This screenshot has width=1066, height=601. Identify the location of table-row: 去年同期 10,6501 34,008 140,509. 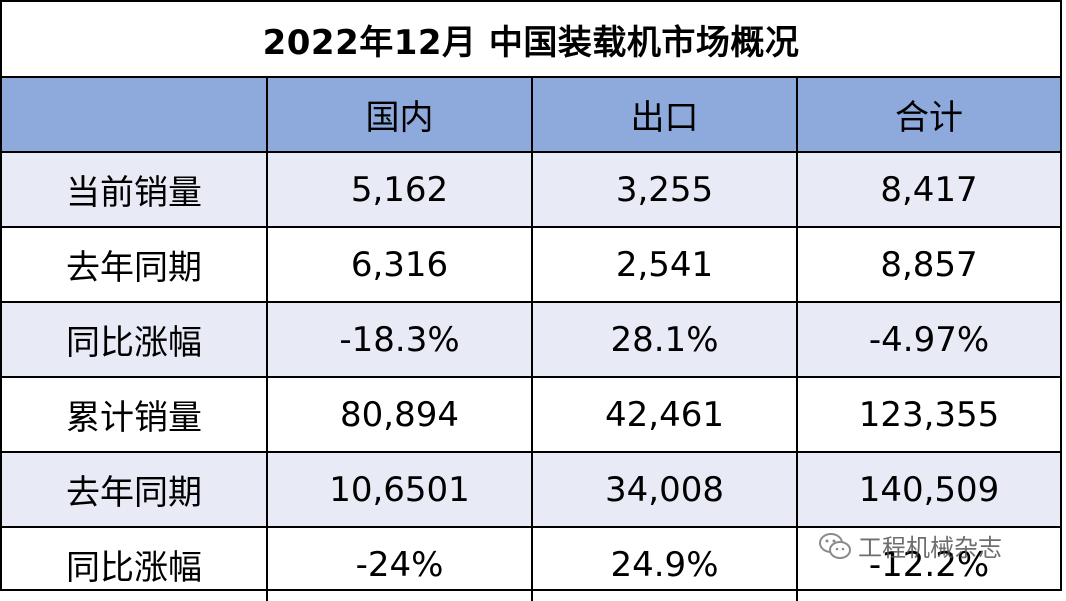
(531, 489).